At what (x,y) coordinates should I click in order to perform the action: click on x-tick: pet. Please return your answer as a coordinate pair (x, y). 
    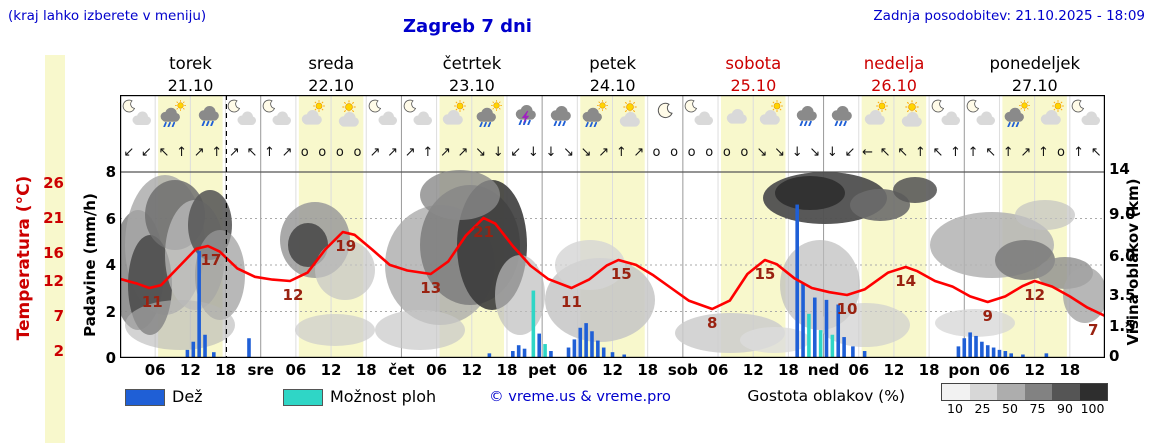
    Looking at the image, I should click on (542, 370).